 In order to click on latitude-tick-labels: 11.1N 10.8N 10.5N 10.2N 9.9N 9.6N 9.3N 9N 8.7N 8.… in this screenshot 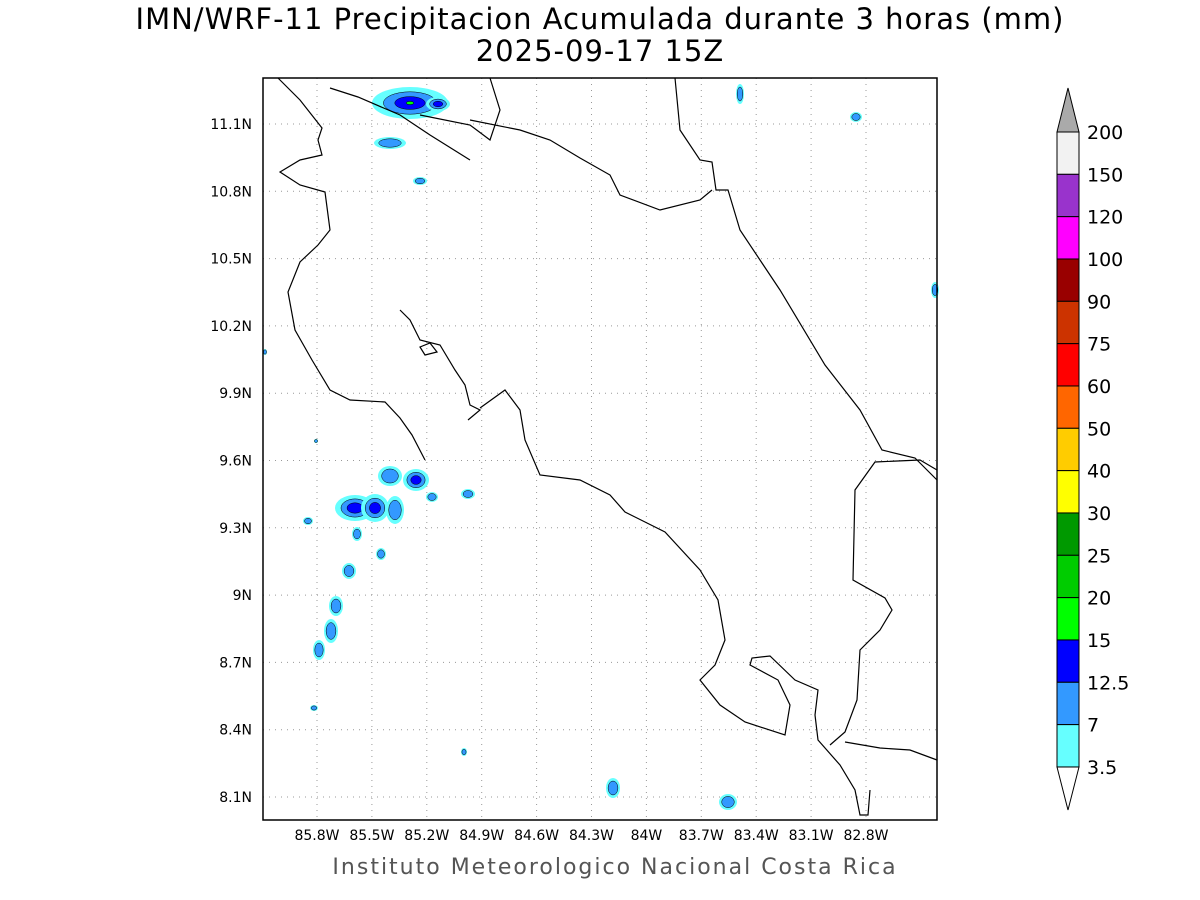, I will do `click(231, 461)`.